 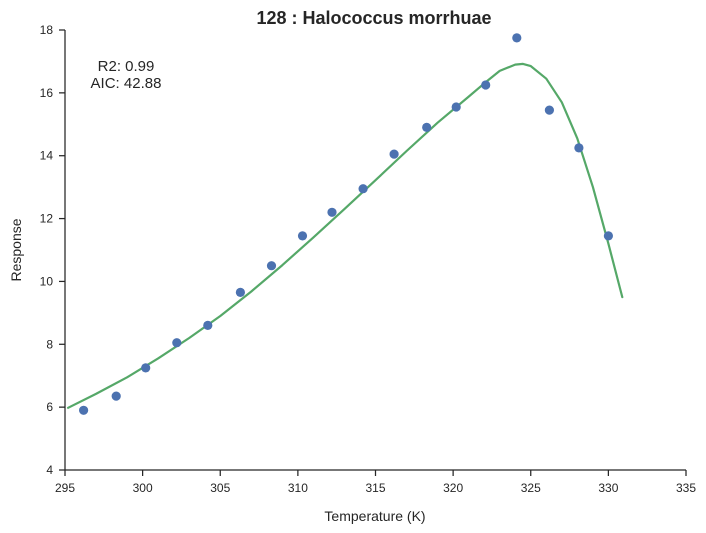 What do you see at coordinates (126, 83) in the screenshot?
I see `aic-annotation: AIC: 42.88` at bounding box center [126, 83].